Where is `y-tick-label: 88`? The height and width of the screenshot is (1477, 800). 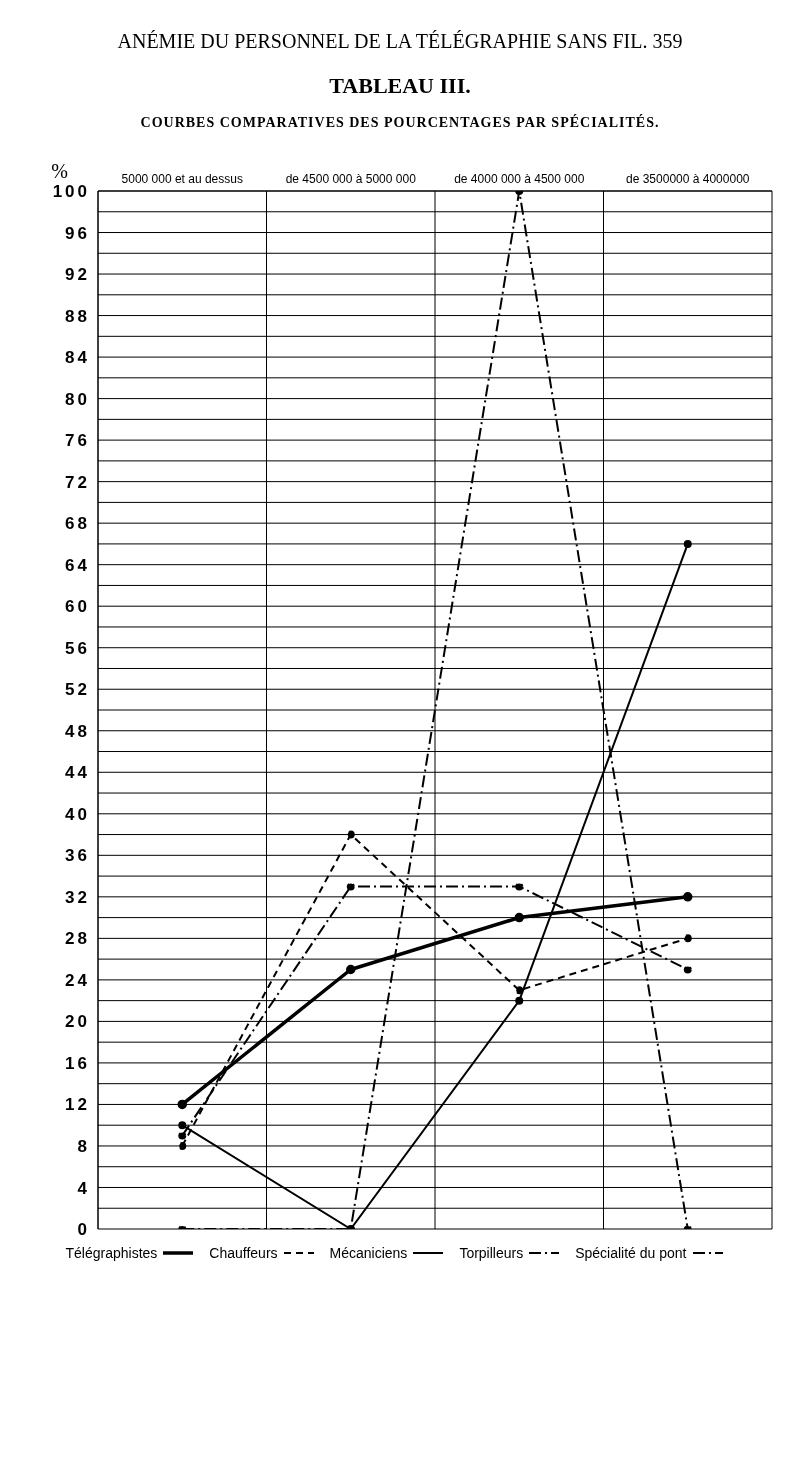 y-tick-label: 88 is located at coordinates (77, 316).